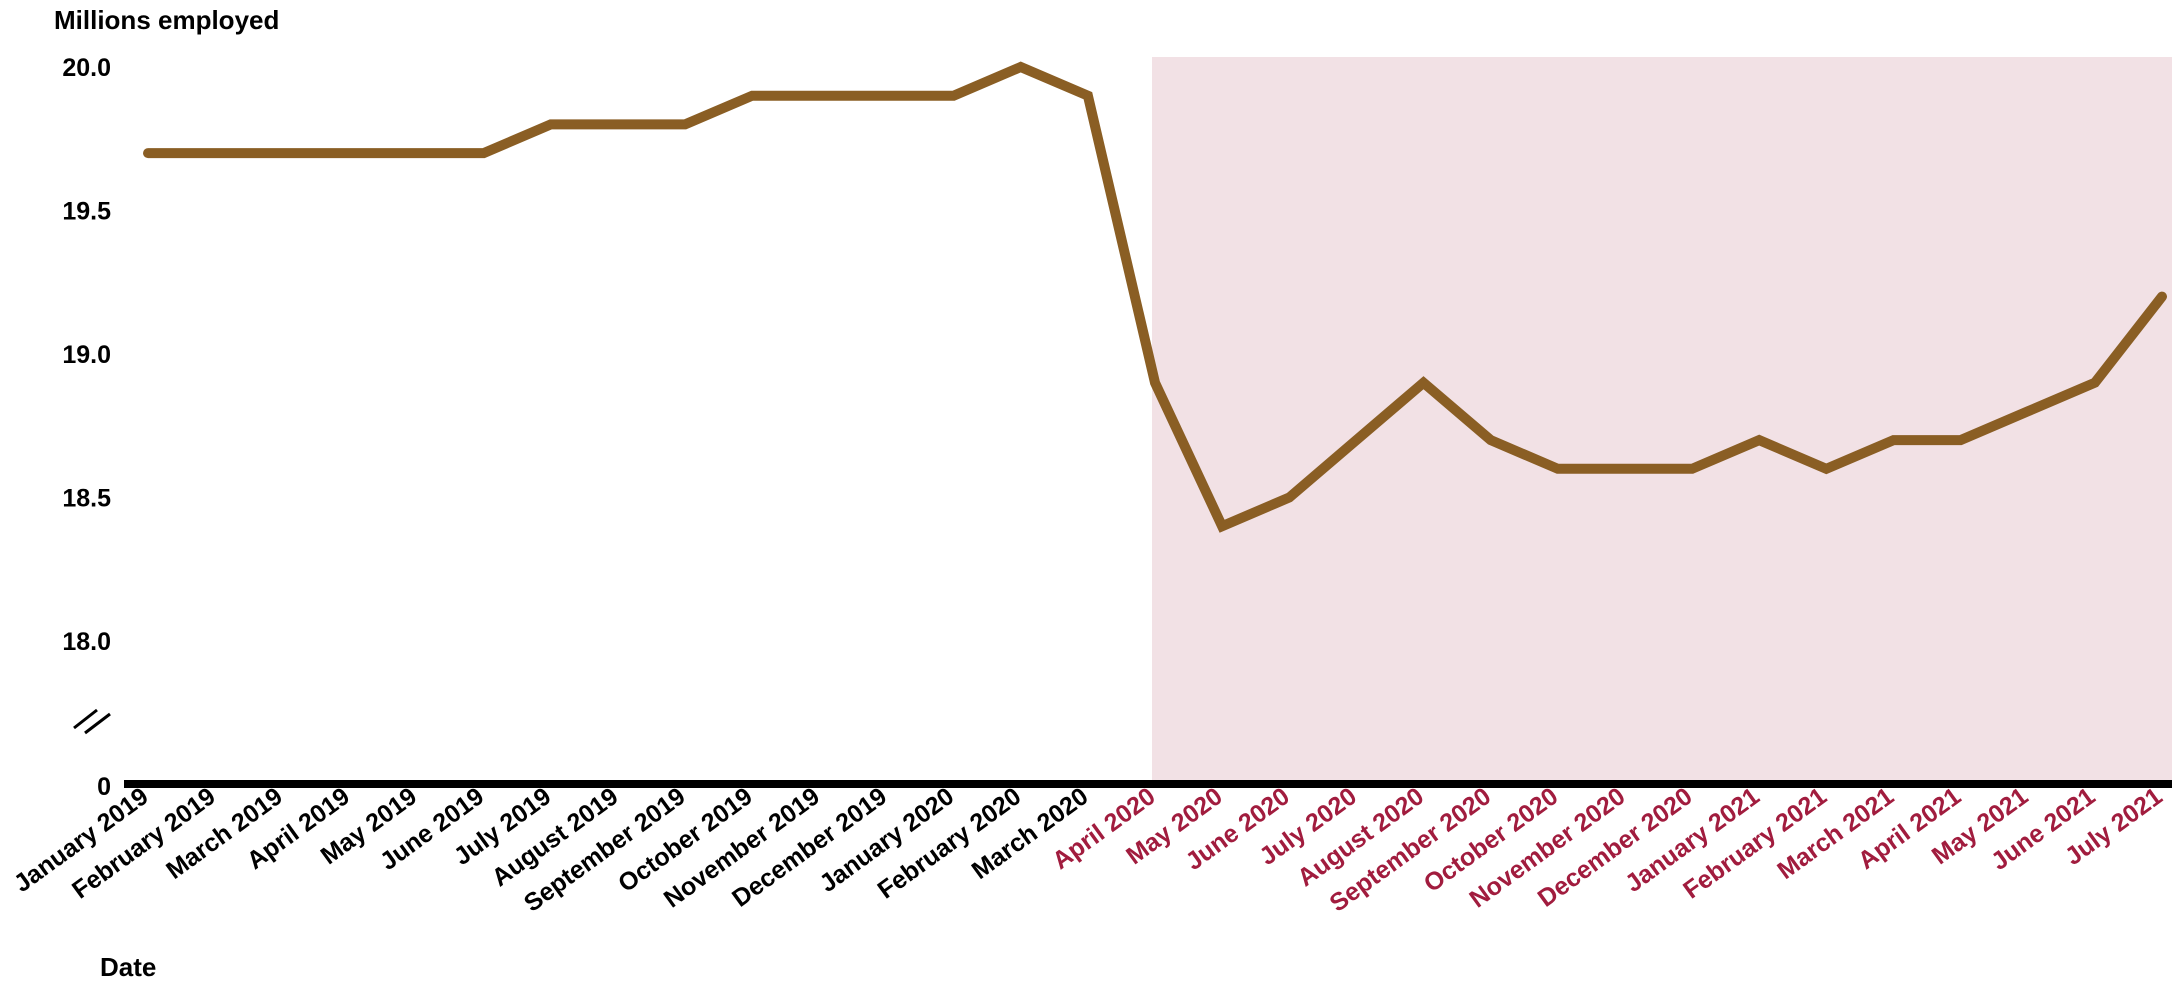 The image size is (2181, 981). Describe the element at coordinates (104, 787) in the screenshot. I see `y-tick-label-zero: 0` at that location.